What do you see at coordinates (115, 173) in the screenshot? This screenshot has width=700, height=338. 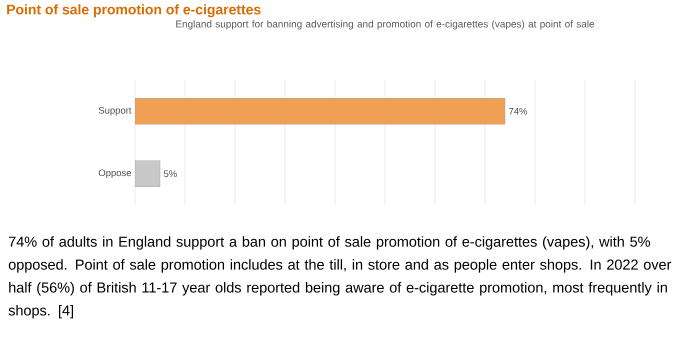 I see `y-tick-label: Oppose` at bounding box center [115, 173].